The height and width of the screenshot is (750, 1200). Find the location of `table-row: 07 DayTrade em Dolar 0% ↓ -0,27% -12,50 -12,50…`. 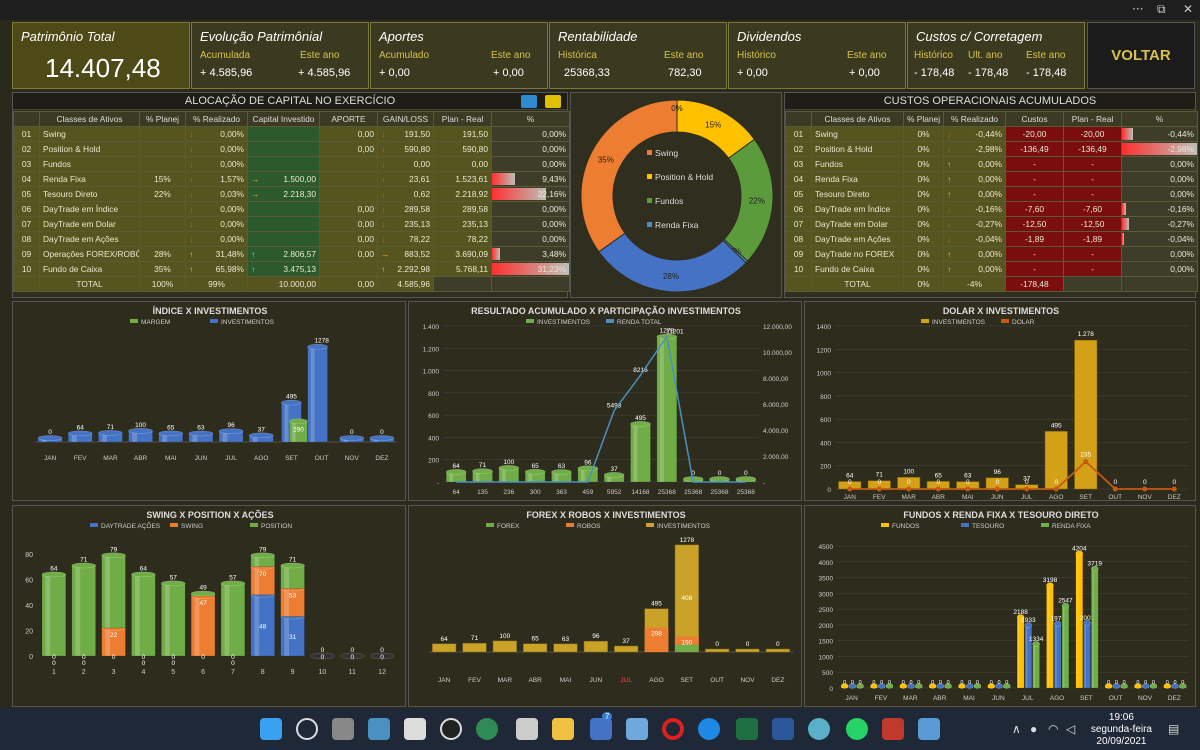

table-row: 07 DayTrade em Dolar 0% ↓ -0,27% -12,50 -12,50… is located at coordinates (991, 224).